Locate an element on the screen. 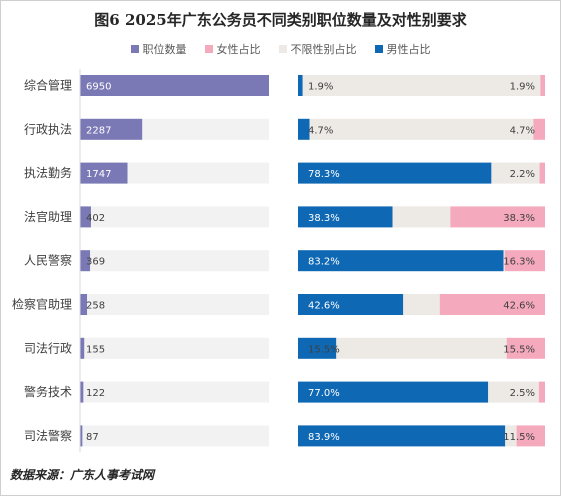 The image size is (561, 496). female-pct-label: 2.5% is located at coordinates (522, 393).